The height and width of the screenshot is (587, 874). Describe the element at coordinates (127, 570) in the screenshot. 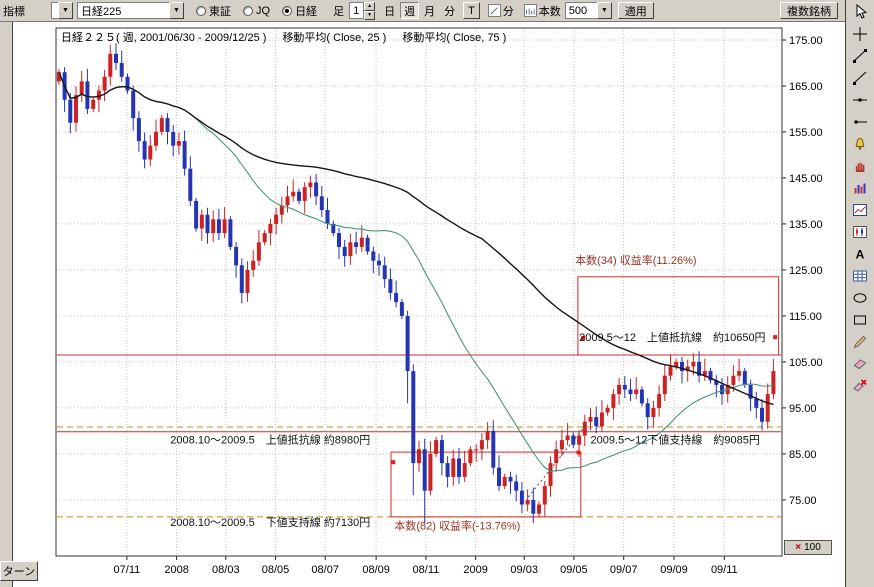

I see `x-axis-label: 07/11` at that location.